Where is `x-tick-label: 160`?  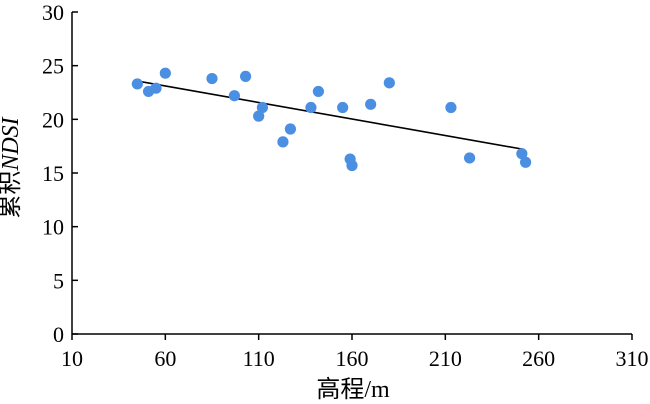
x-tick-label: 160 is located at coordinates (352, 358).